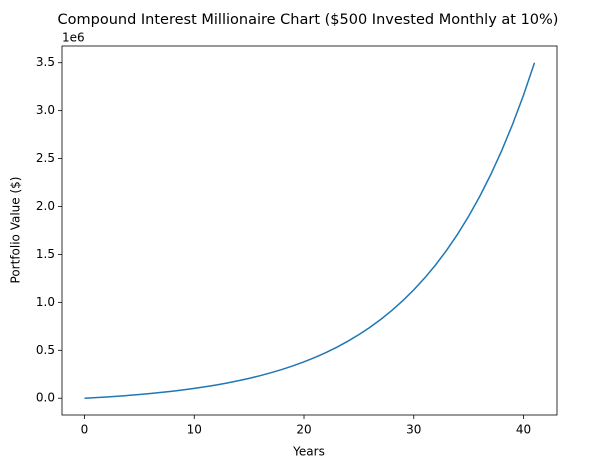  I want to click on y-tick-label: 2.0, so click(45, 206).